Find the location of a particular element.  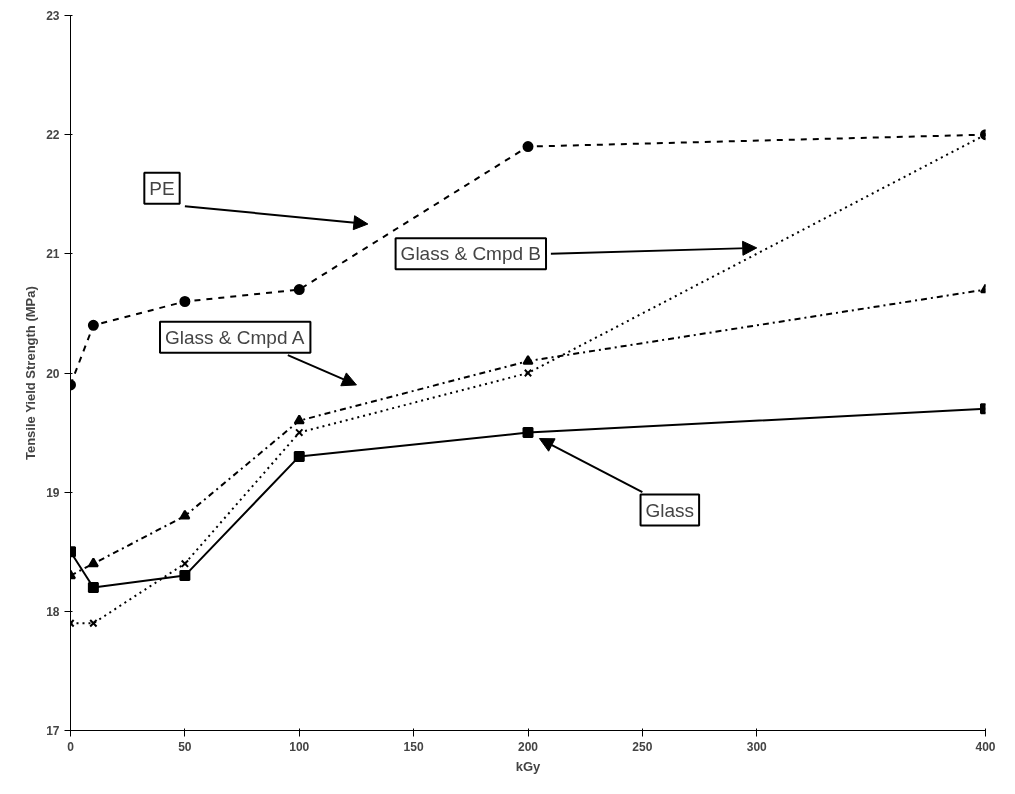

y-tick-label: 23 is located at coordinates (53, 16).